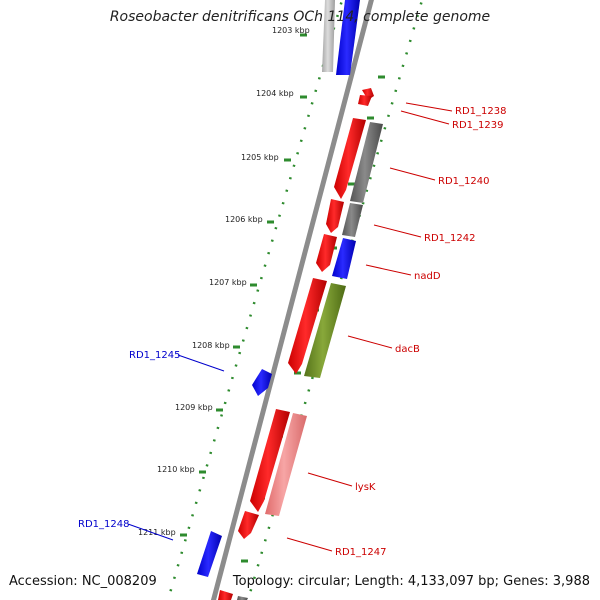 This screenshot has height=600, width=600. What do you see at coordinates (449, 238) in the screenshot?
I see `gene-label: RD1_1242` at bounding box center [449, 238].